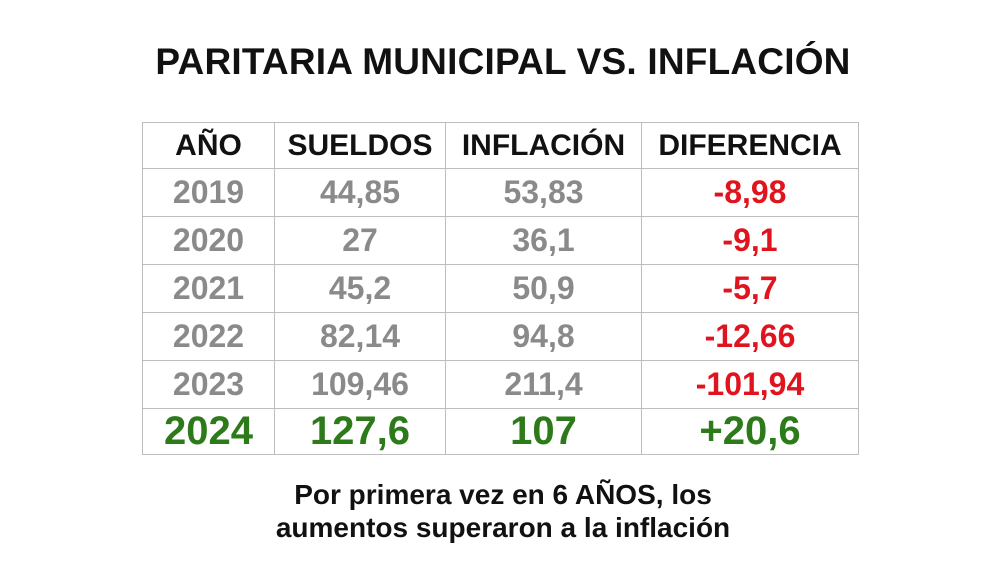 This screenshot has width=1006, height=566. What do you see at coordinates (750, 192) in the screenshot?
I see `difference-cell: -8,98` at bounding box center [750, 192].